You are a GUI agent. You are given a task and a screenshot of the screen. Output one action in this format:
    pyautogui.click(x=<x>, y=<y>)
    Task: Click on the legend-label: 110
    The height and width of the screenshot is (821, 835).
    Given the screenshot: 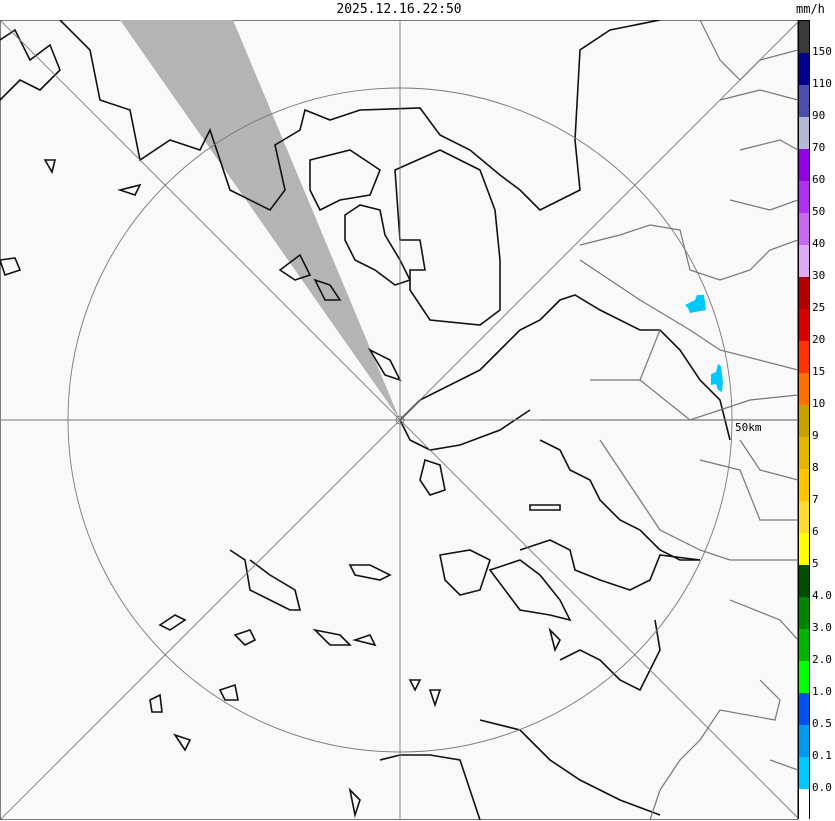 What is the action you would take?
    pyautogui.click(x=822, y=83)
    